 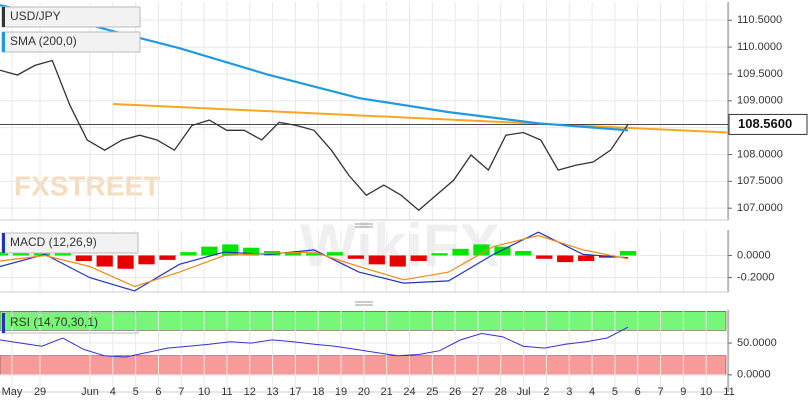 What do you see at coordinates (272, 392) in the screenshot?
I see `x-tick-label: 13` at bounding box center [272, 392].